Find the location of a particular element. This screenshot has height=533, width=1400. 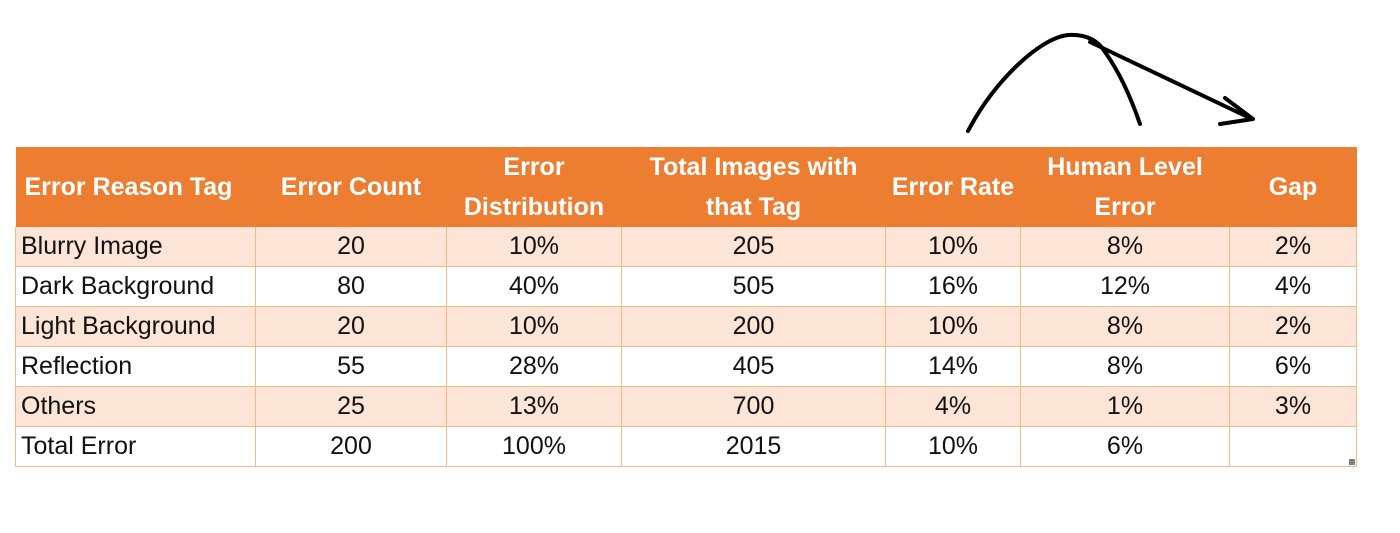

header-cell-error-count: Error Count is located at coordinates (351, 187).